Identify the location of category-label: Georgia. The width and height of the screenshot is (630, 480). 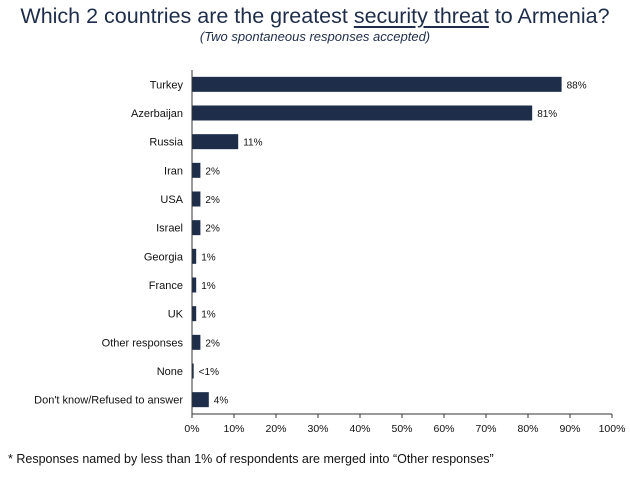
(164, 257).